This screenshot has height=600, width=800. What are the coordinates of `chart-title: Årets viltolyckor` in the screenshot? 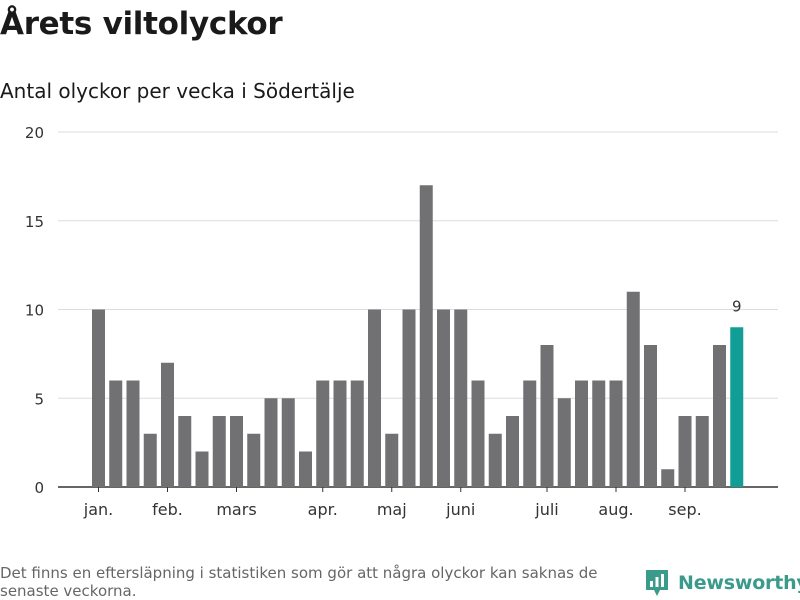 It's located at (141, 24).